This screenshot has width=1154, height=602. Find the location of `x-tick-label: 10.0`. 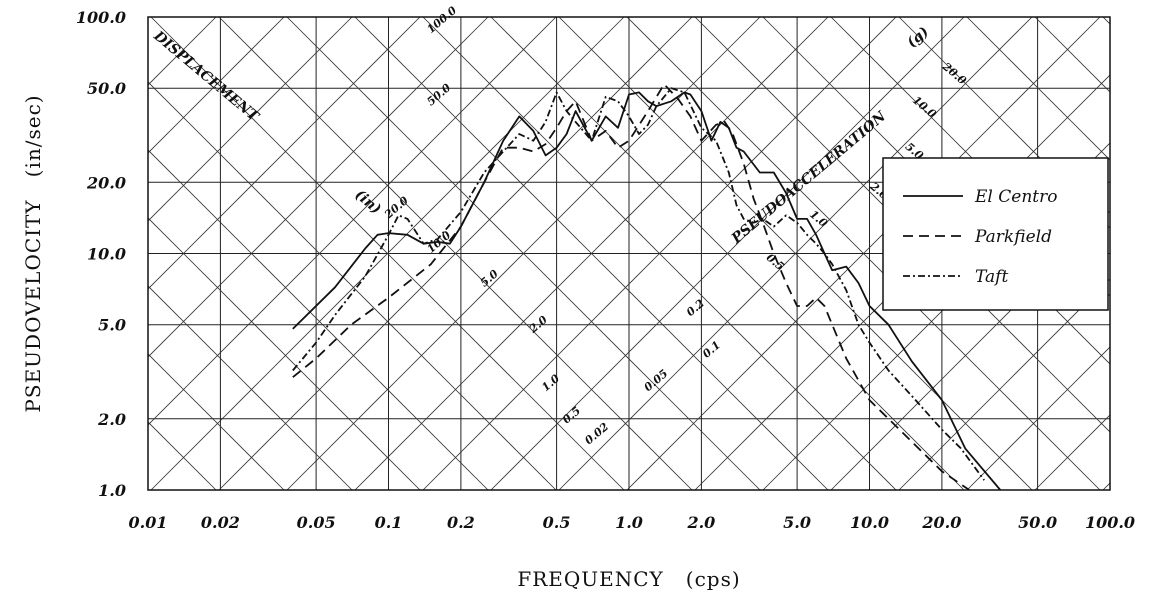

x-tick-label: 10.0 is located at coordinates (869, 522).